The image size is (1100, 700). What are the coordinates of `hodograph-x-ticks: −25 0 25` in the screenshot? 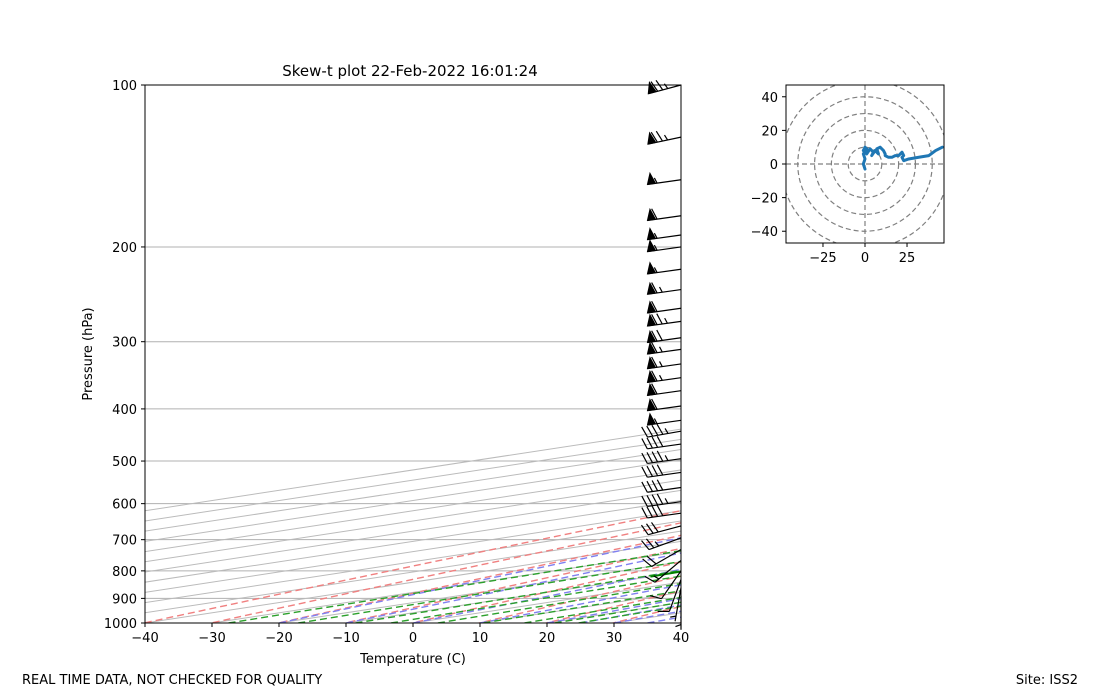 It's located at (862, 254).